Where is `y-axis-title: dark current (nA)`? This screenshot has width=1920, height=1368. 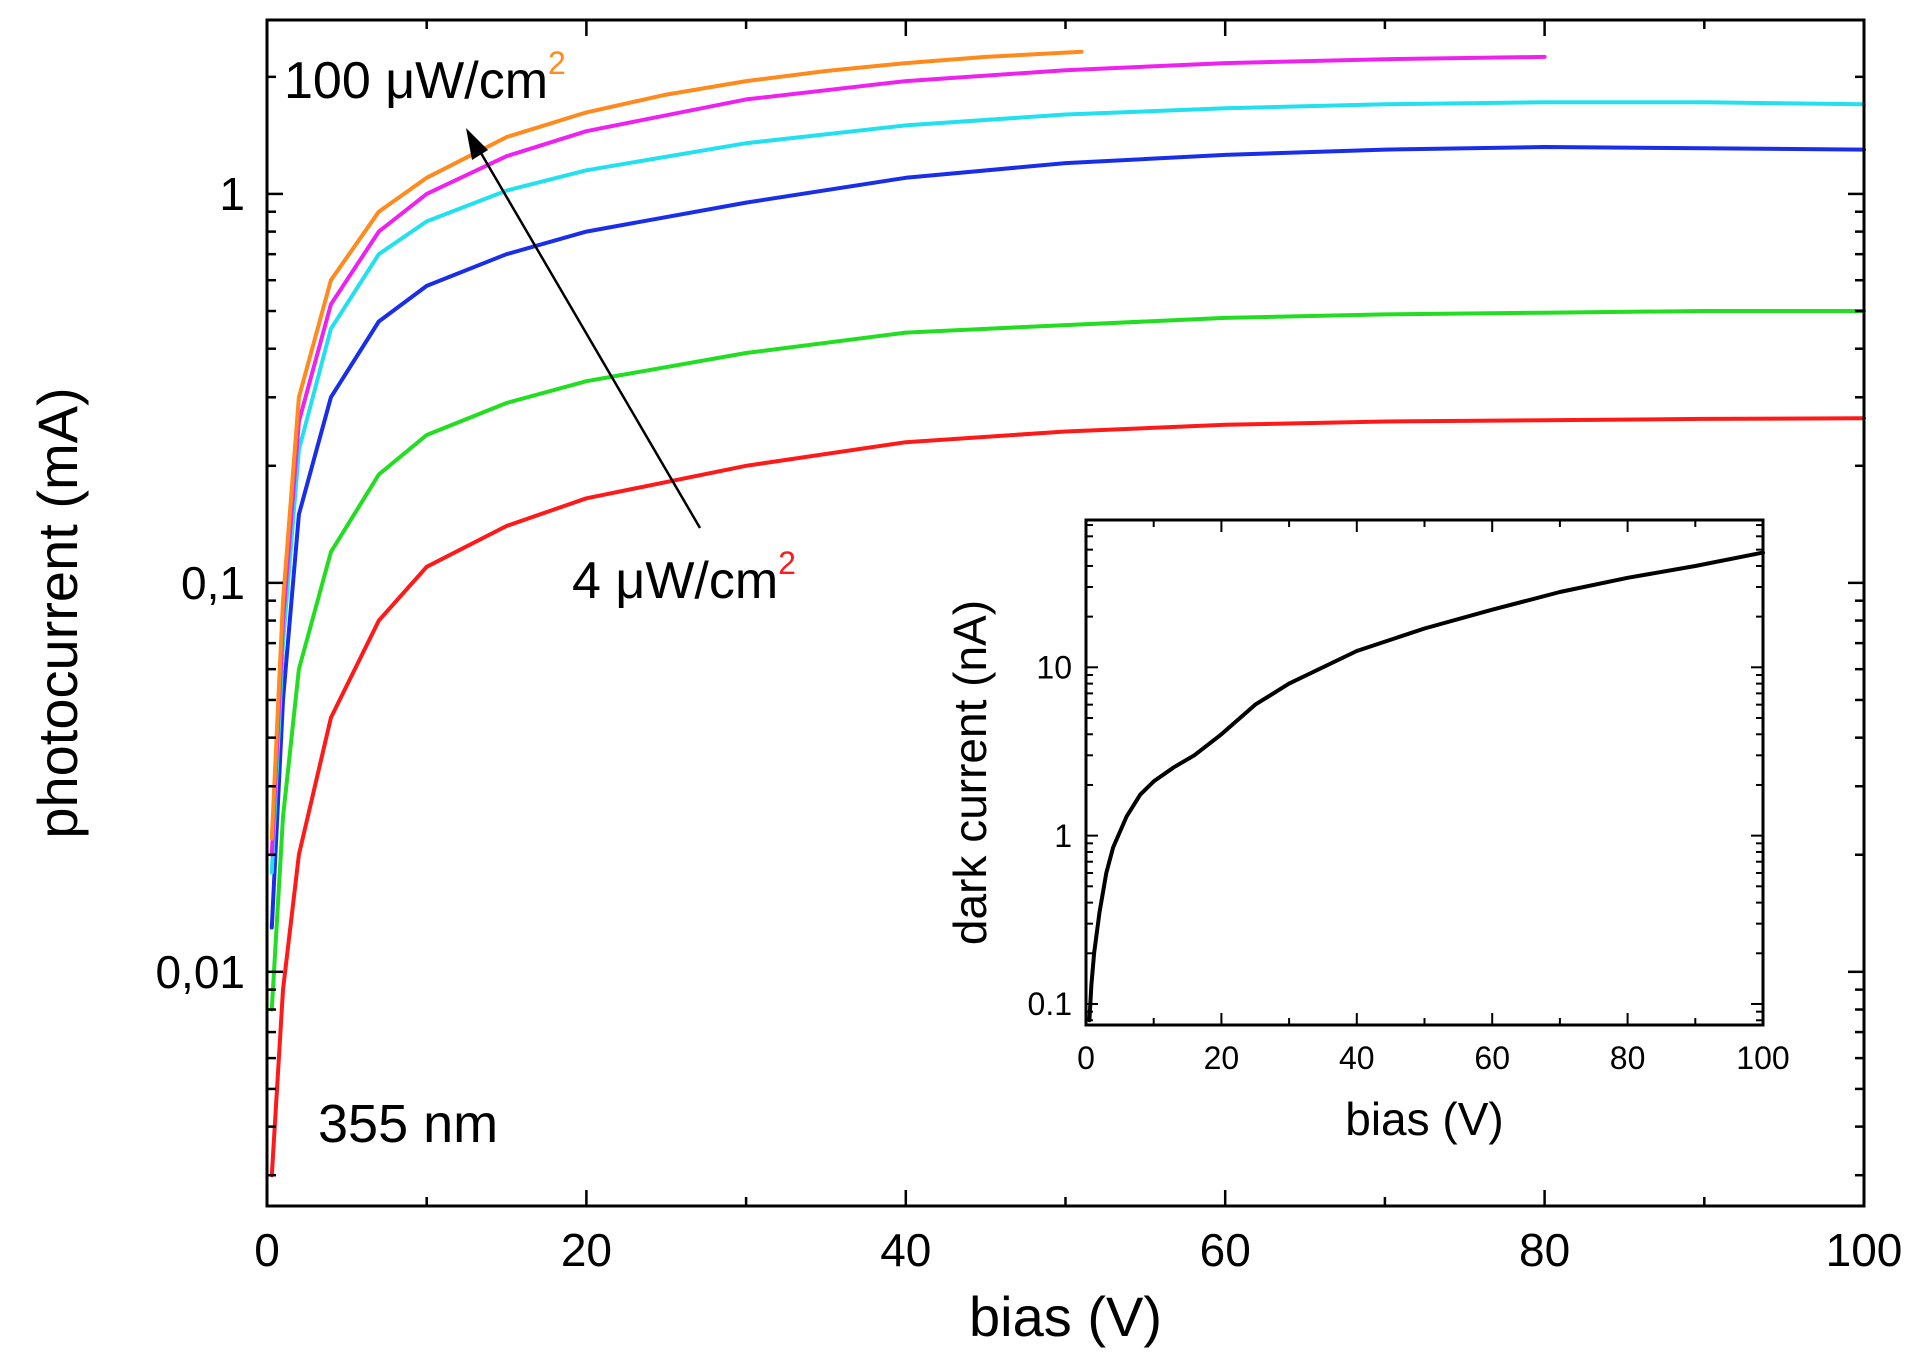
y-axis-title: dark current (nA) is located at coordinates (970, 772).